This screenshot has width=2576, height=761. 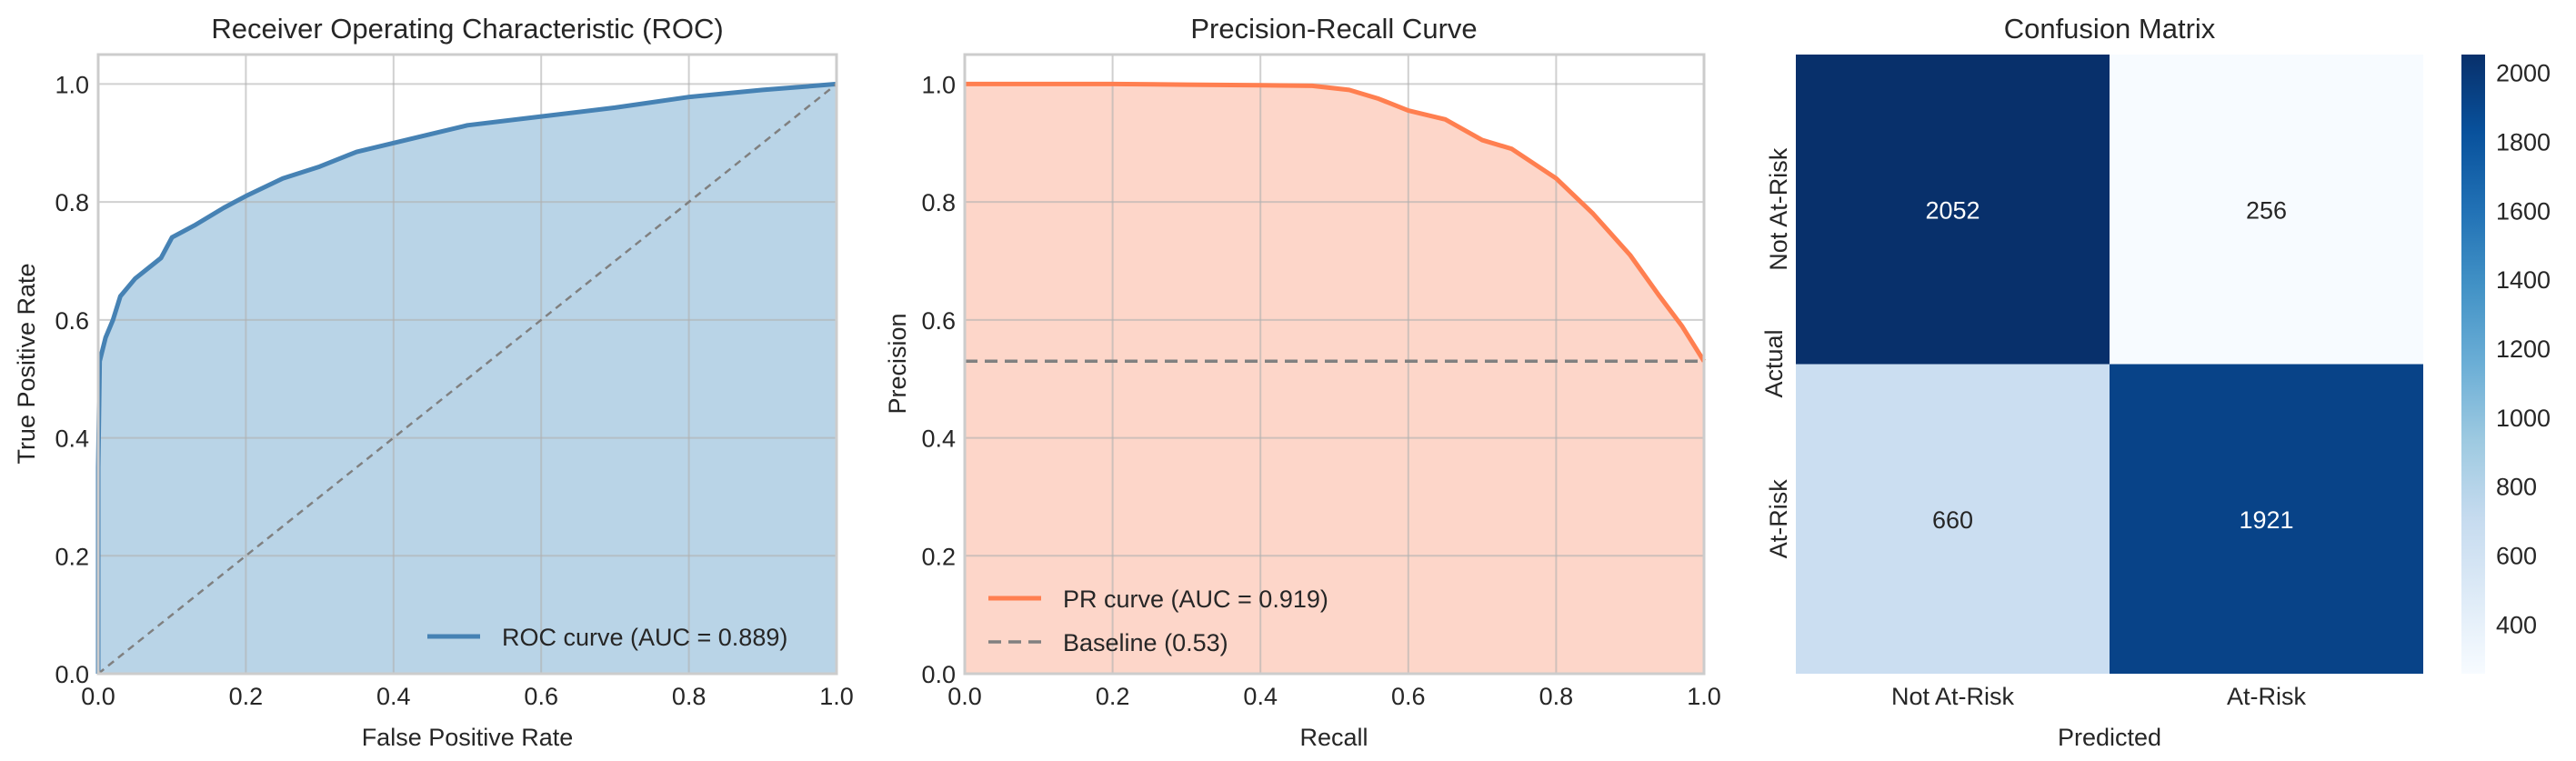 I want to click on roc-x-label: False Positive Rate, so click(x=468, y=737).